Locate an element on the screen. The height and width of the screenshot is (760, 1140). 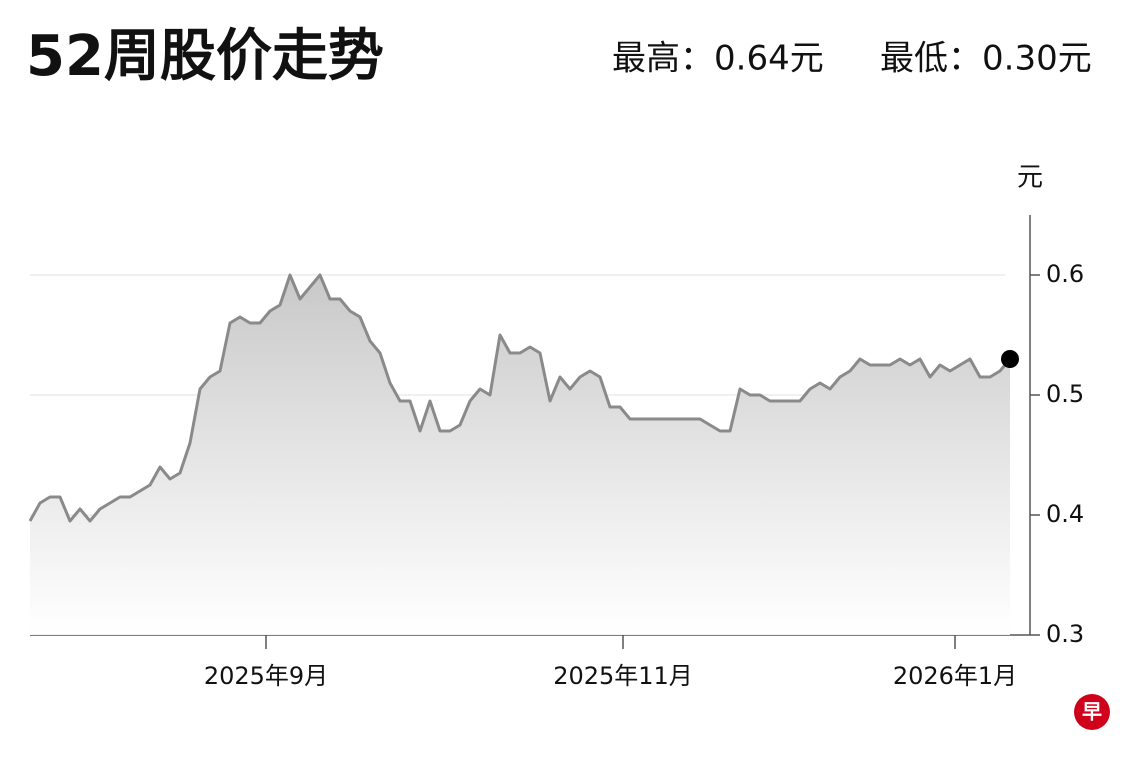
y-tick-label: 0.6 is located at coordinates (1065, 274).